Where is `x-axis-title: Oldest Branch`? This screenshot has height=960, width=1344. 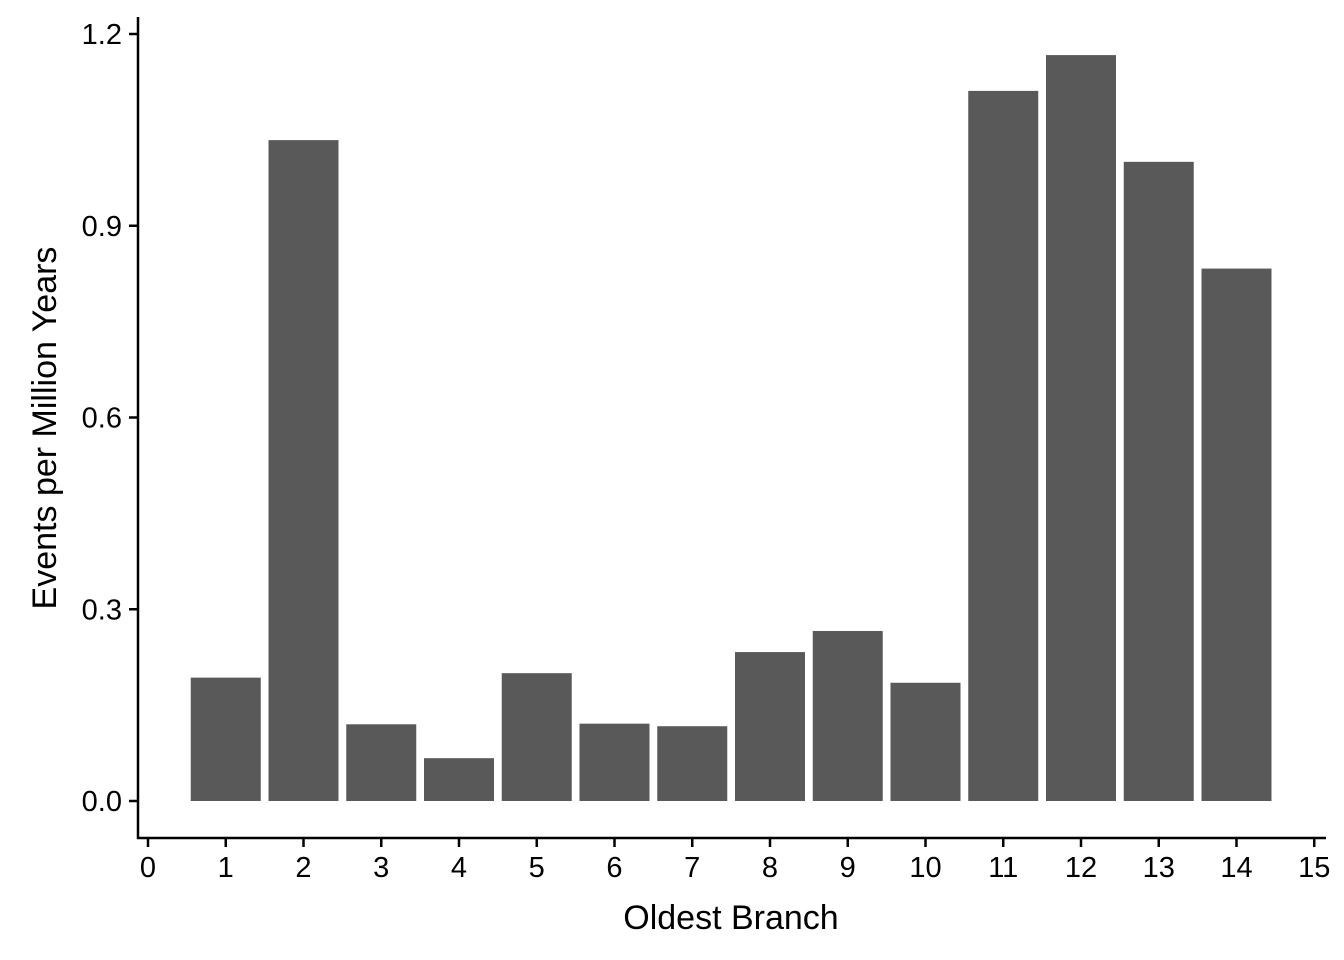
x-axis-title: Oldest Branch is located at coordinates (730, 918).